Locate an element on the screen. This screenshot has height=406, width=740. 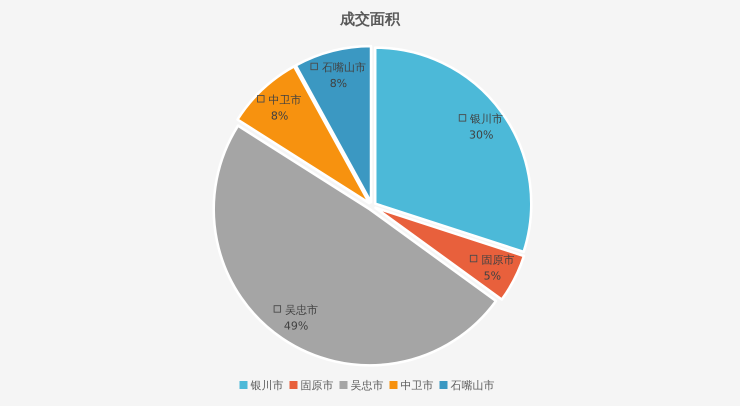
title: 成交面积 is located at coordinates (370, 19).